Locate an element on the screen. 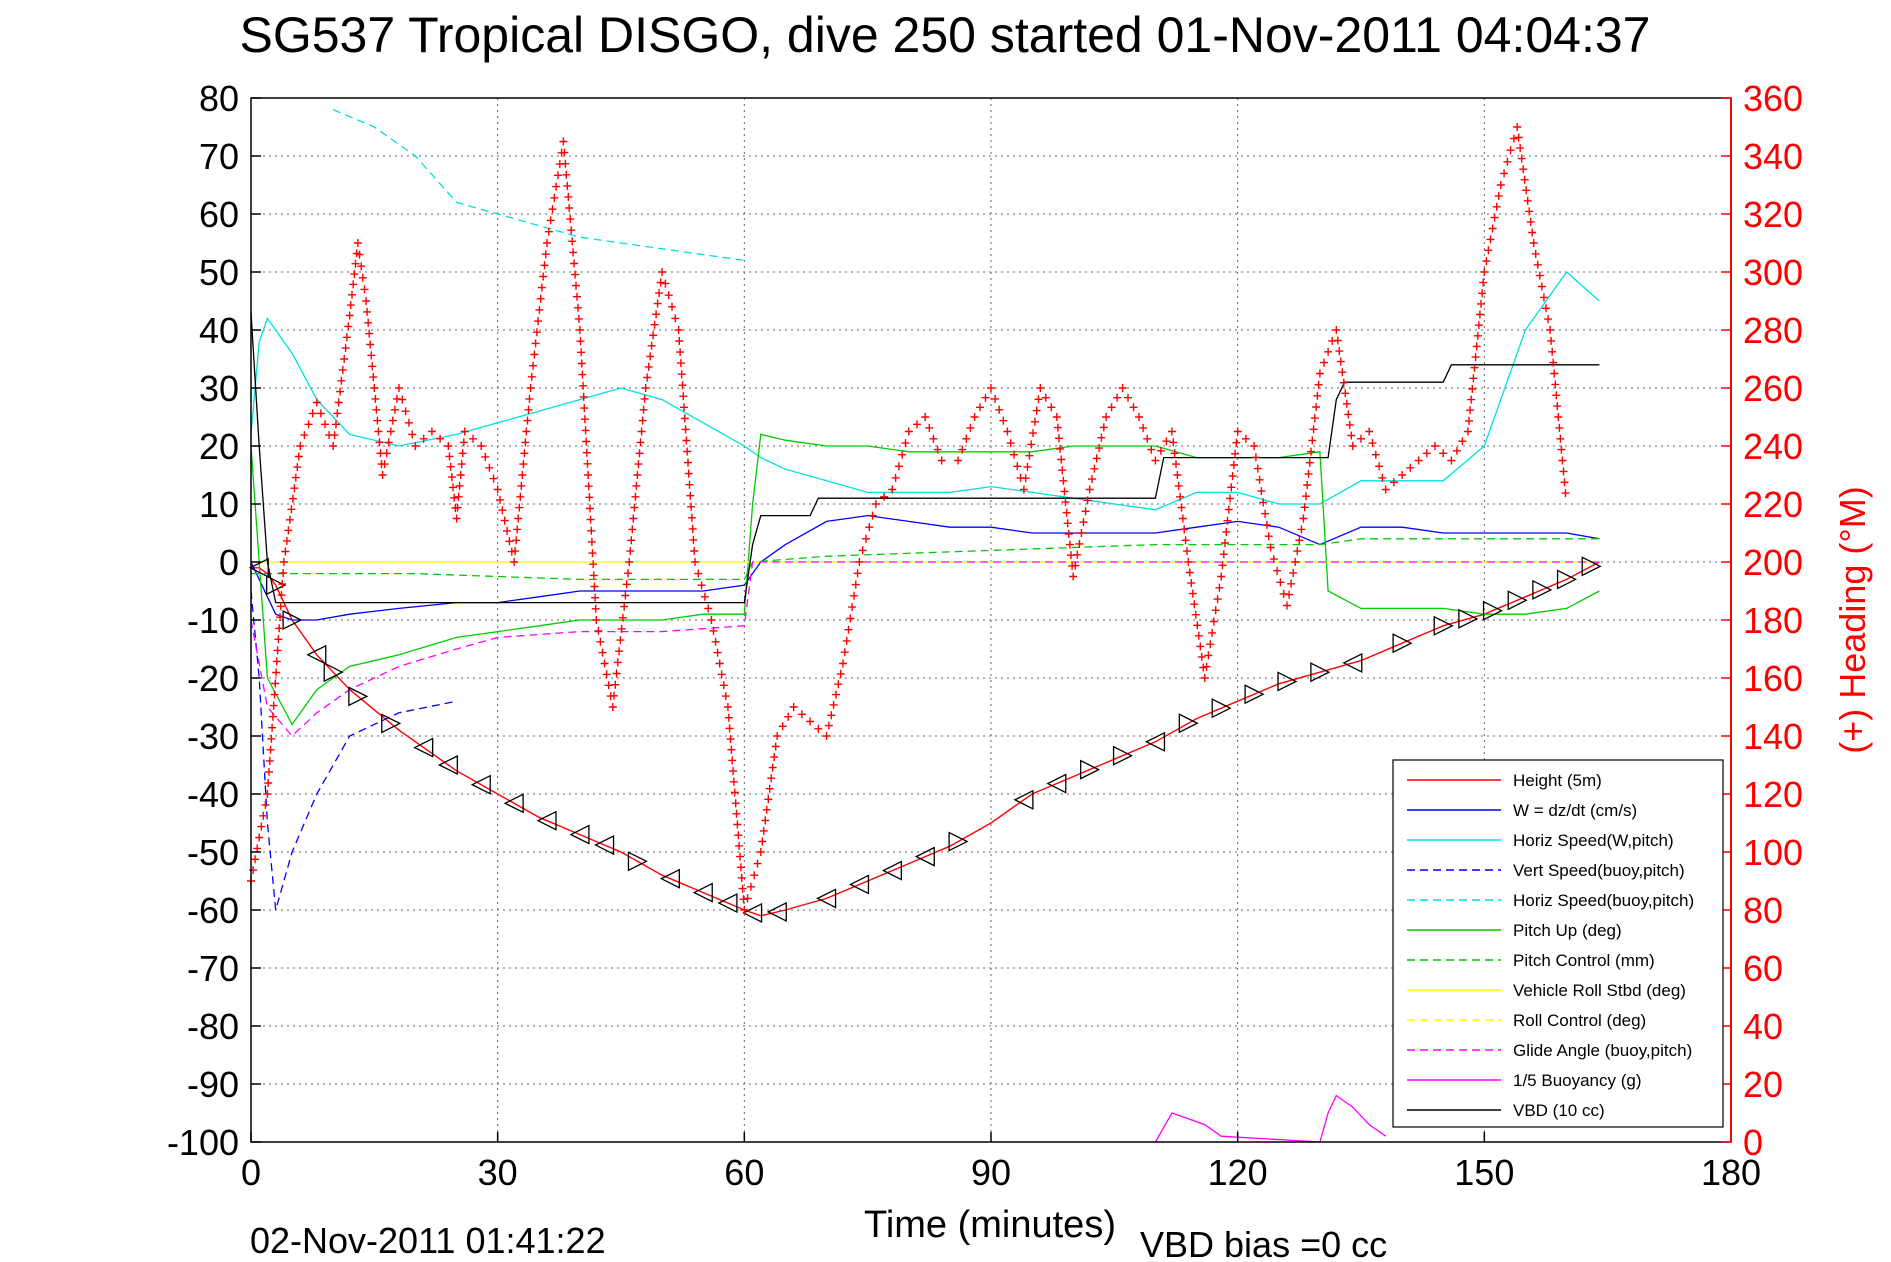 The width and height of the screenshot is (1891, 1262). y2-tick-label: 240 is located at coordinates (1773, 446).